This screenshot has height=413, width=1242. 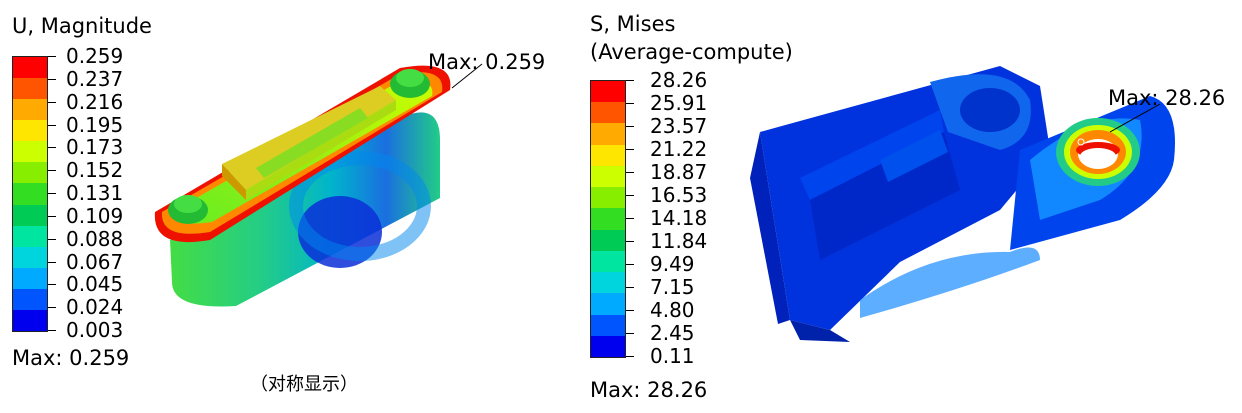 I want to click on left-legend-tick-label: 0.259, so click(x=95, y=56).